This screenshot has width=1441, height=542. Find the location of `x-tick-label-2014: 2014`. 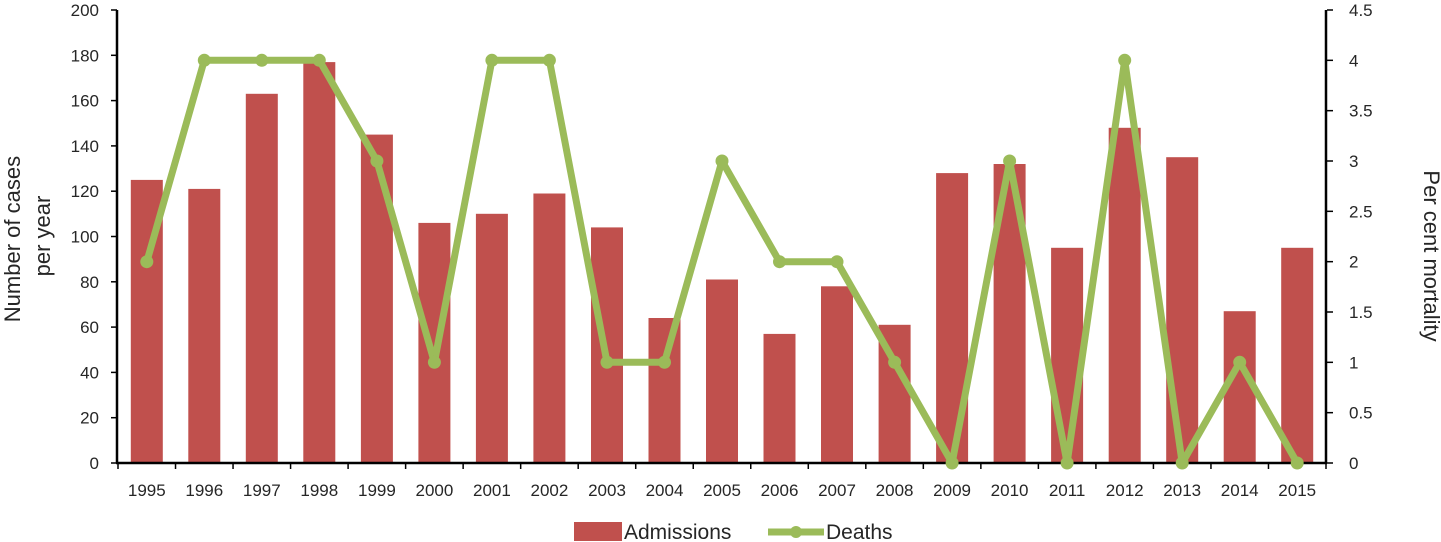

x-tick-label-2014: 2014 is located at coordinates (1240, 490).